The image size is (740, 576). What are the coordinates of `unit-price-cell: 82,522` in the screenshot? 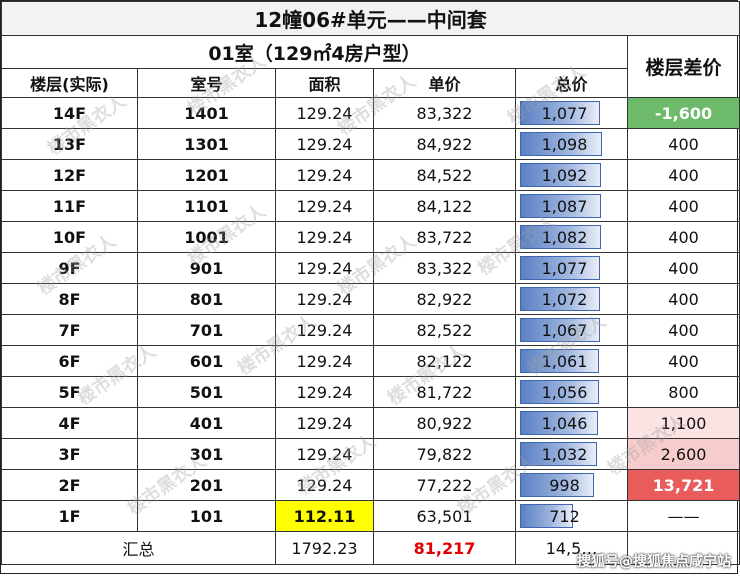 It's located at (444, 330).